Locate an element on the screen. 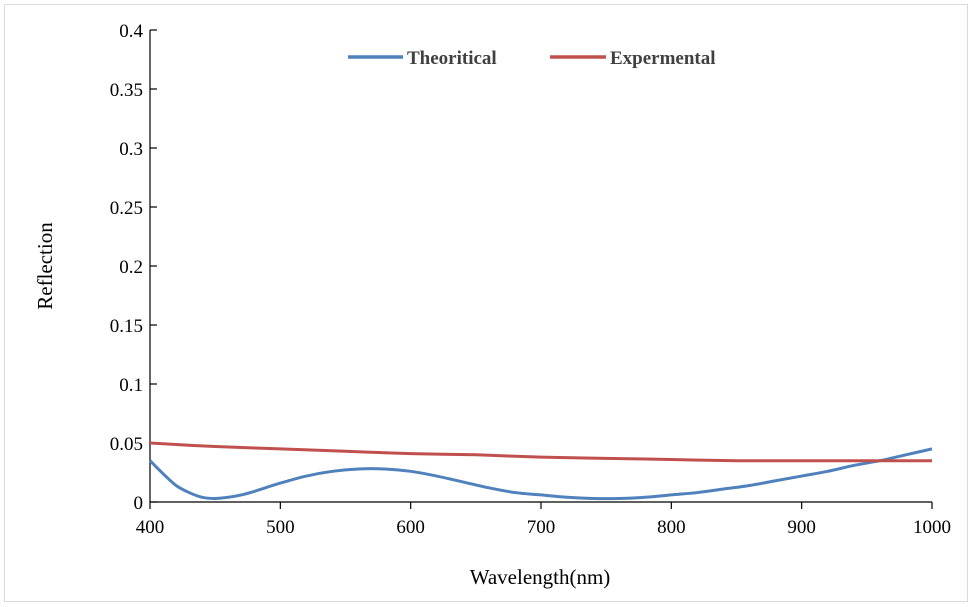 The image size is (974, 607). y-tick-label: 0.3 is located at coordinates (131, 149).